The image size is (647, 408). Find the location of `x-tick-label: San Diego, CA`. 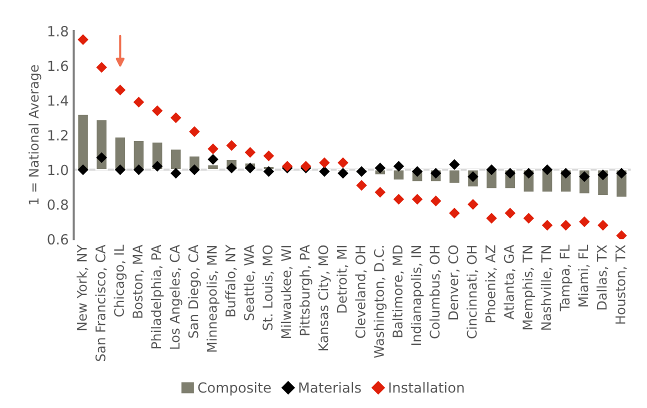

x-tick-label: San Diego, CA is located at coordinates (194, 291).